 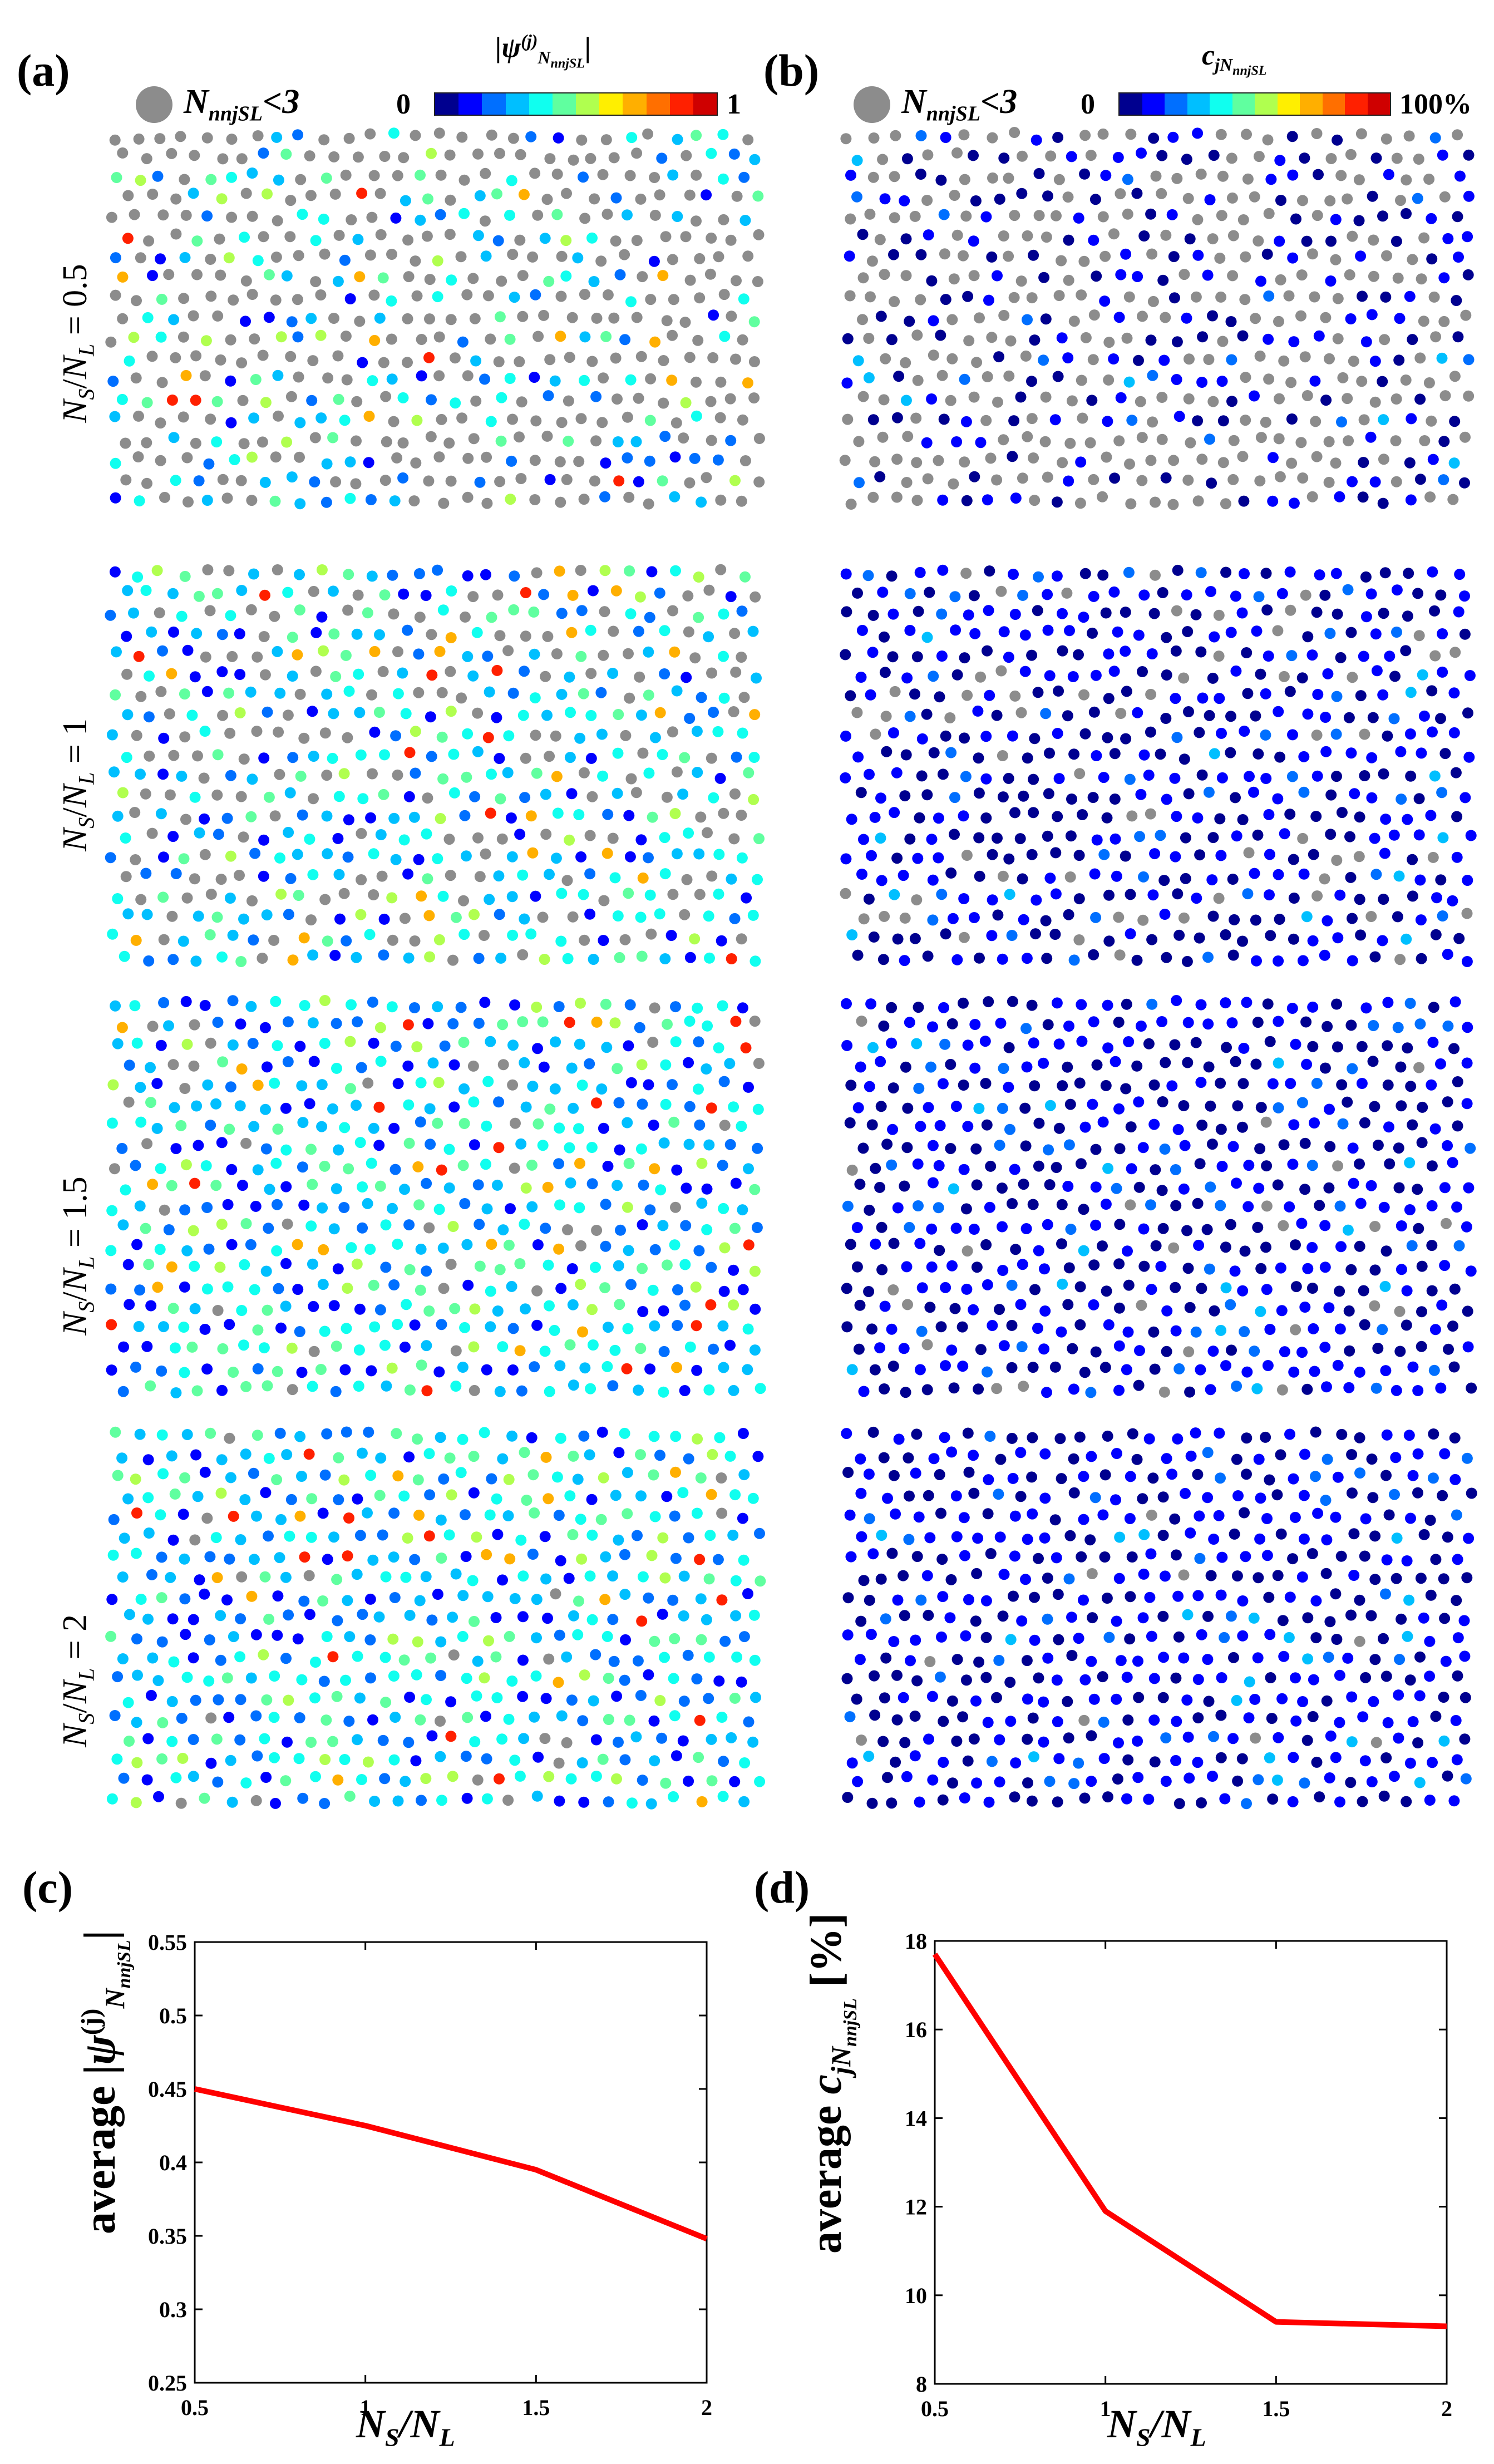 What do you see at coordinates (242, 104) in the screenshot?
I see `legend-label-a: NnnjSL<3` at bounding box center [242, 104].